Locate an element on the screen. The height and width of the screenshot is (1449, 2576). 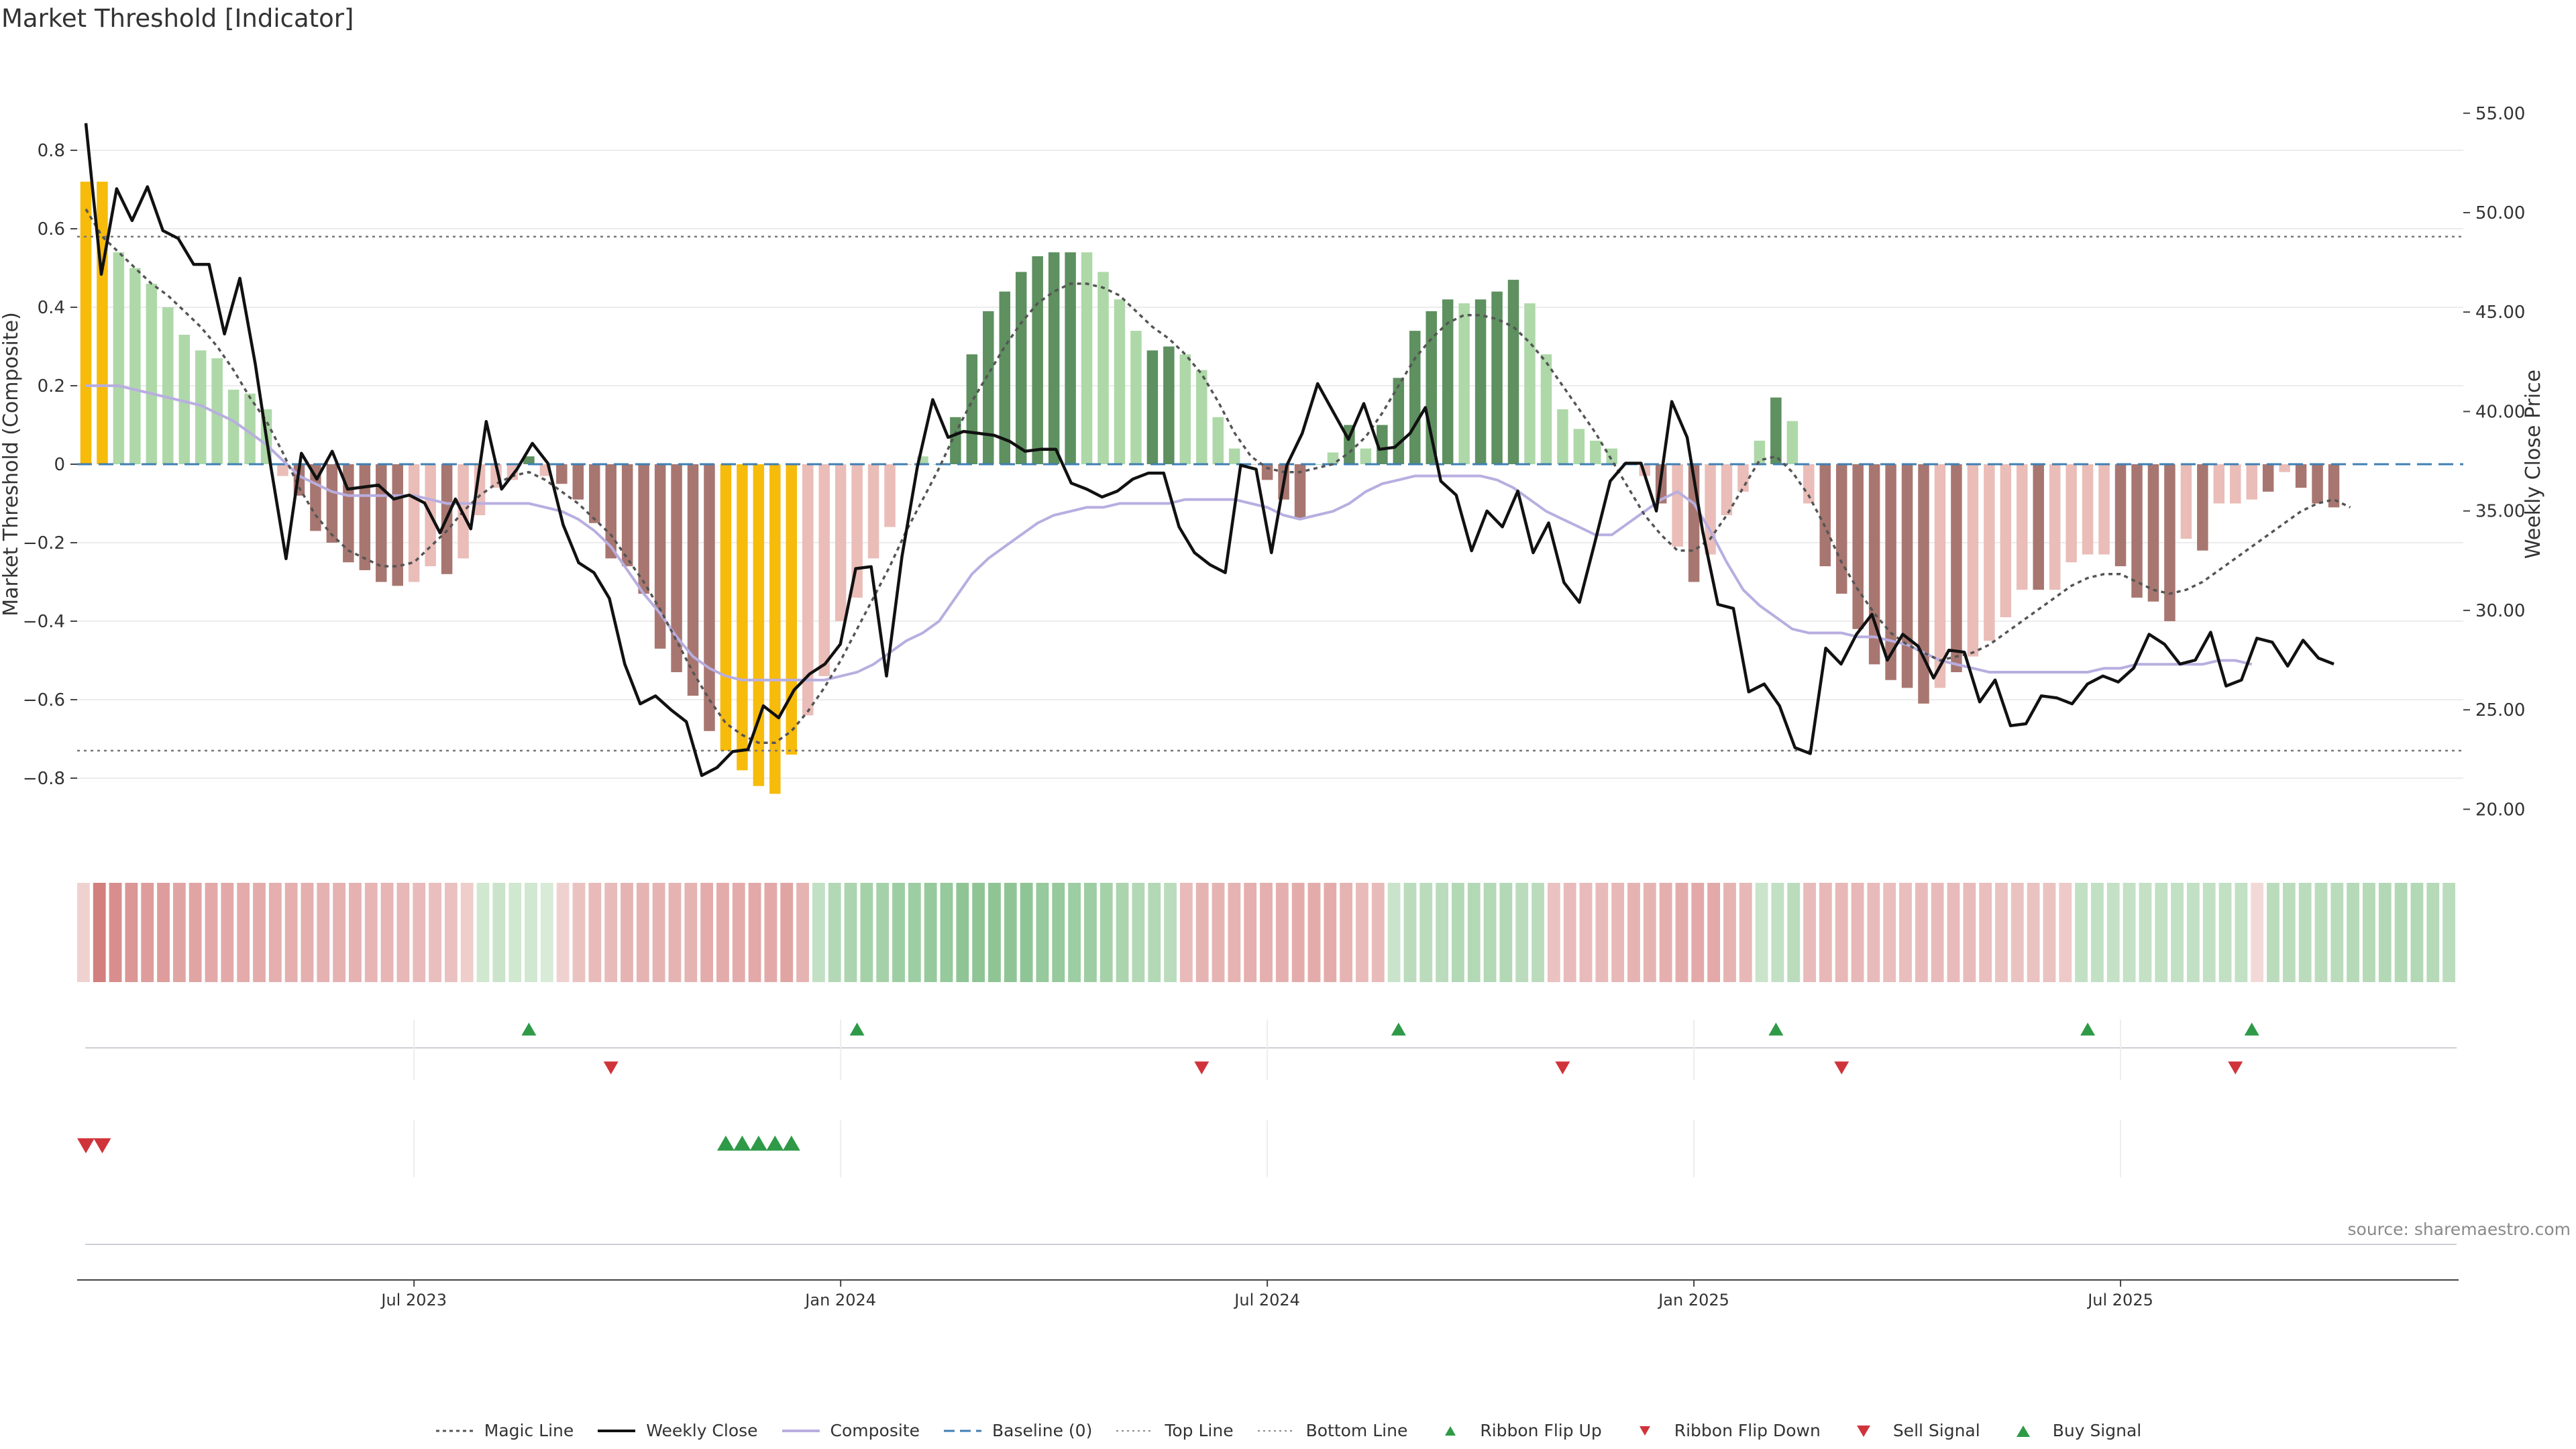
legend-label: Magic Line is located at coordinates (529, 1430).